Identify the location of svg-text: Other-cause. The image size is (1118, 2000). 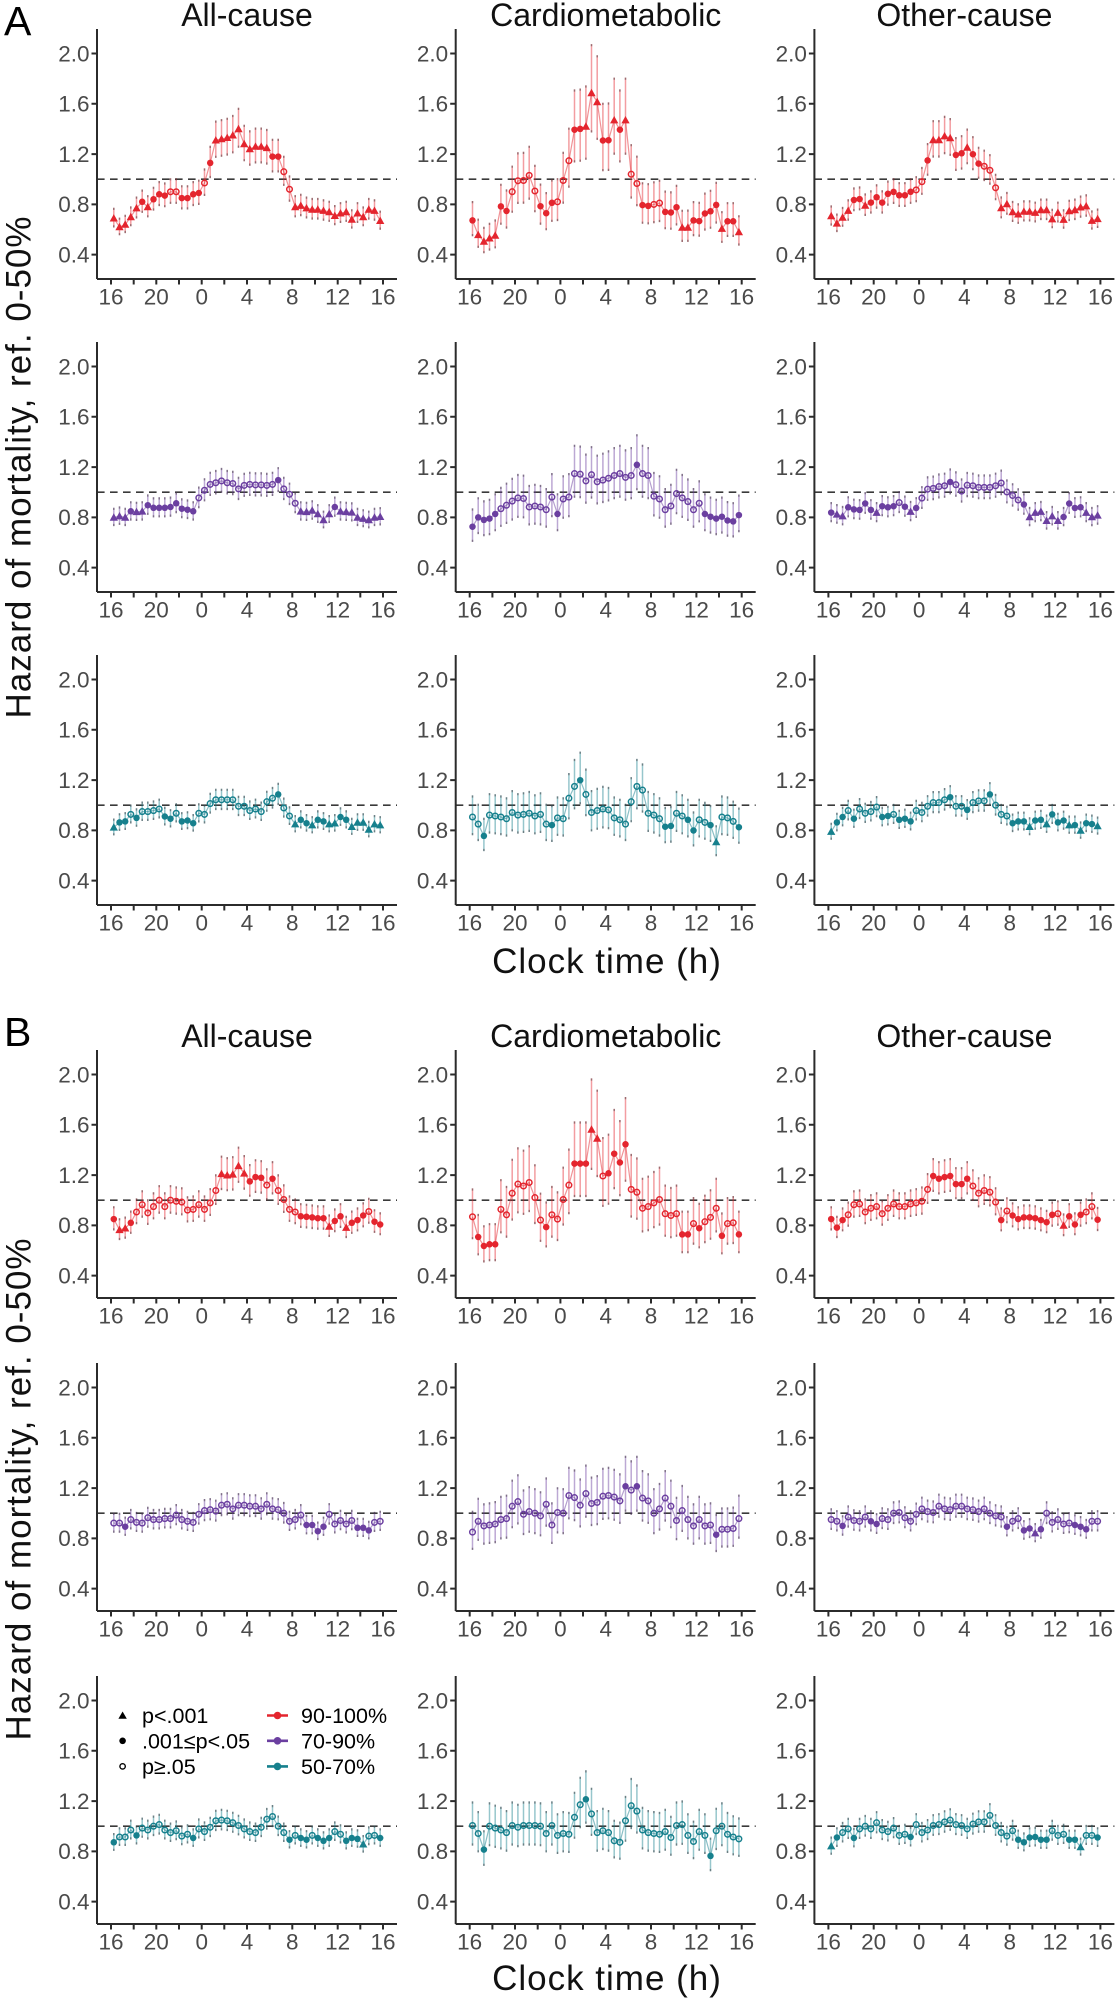
(964, 1036).